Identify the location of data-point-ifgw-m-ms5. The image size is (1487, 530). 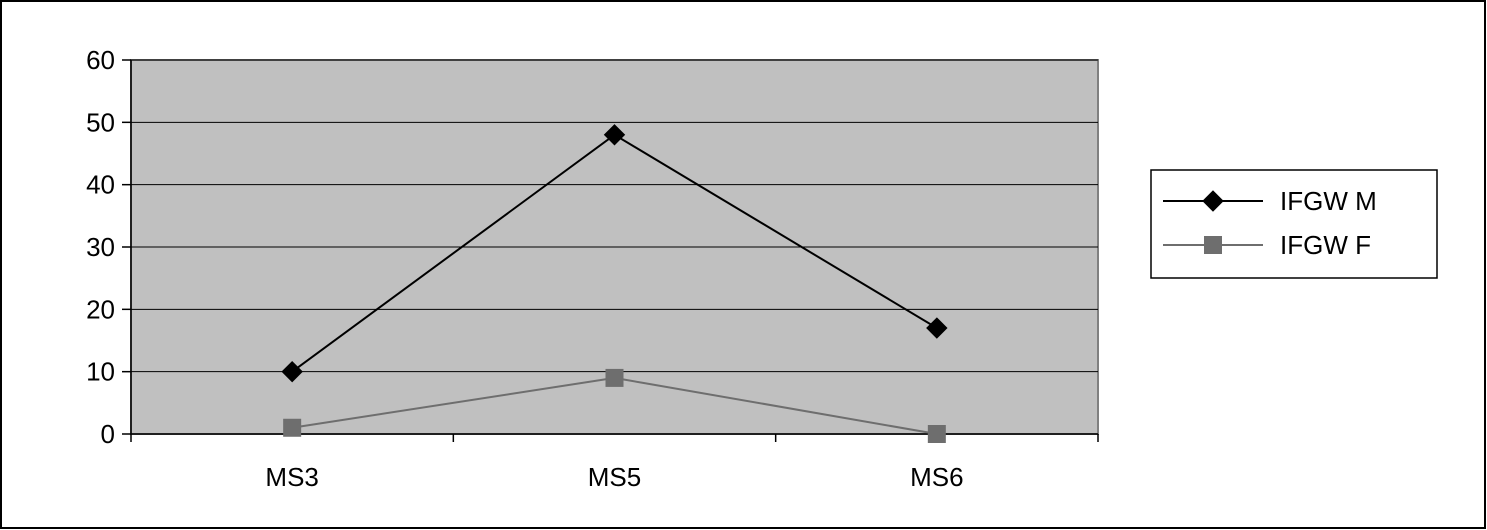
(614, 135).